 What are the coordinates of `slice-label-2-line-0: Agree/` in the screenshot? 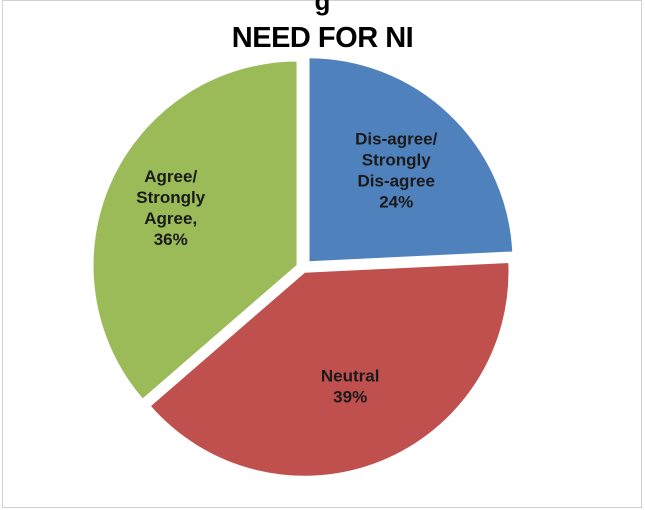 It's located at (170, 176).